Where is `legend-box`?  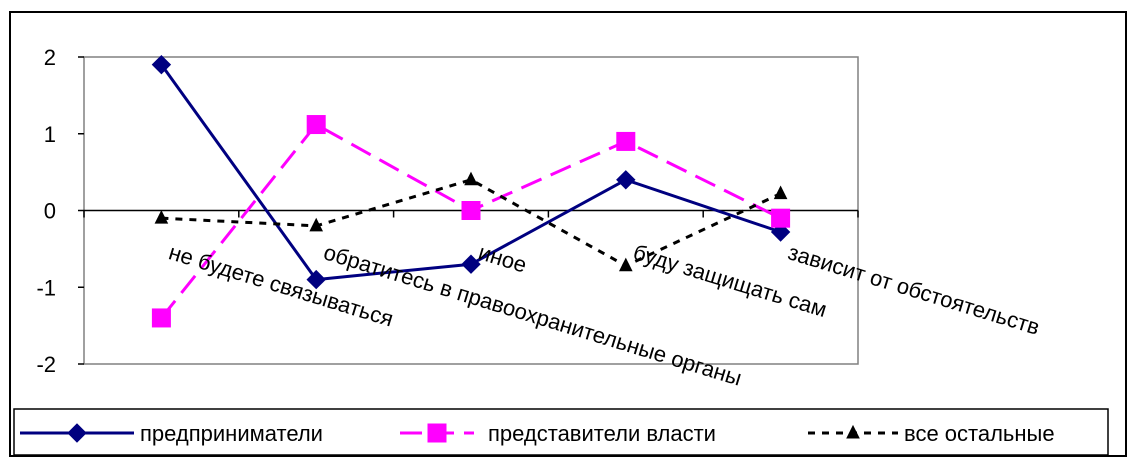 legend-box is located at coordinates (561, 432).